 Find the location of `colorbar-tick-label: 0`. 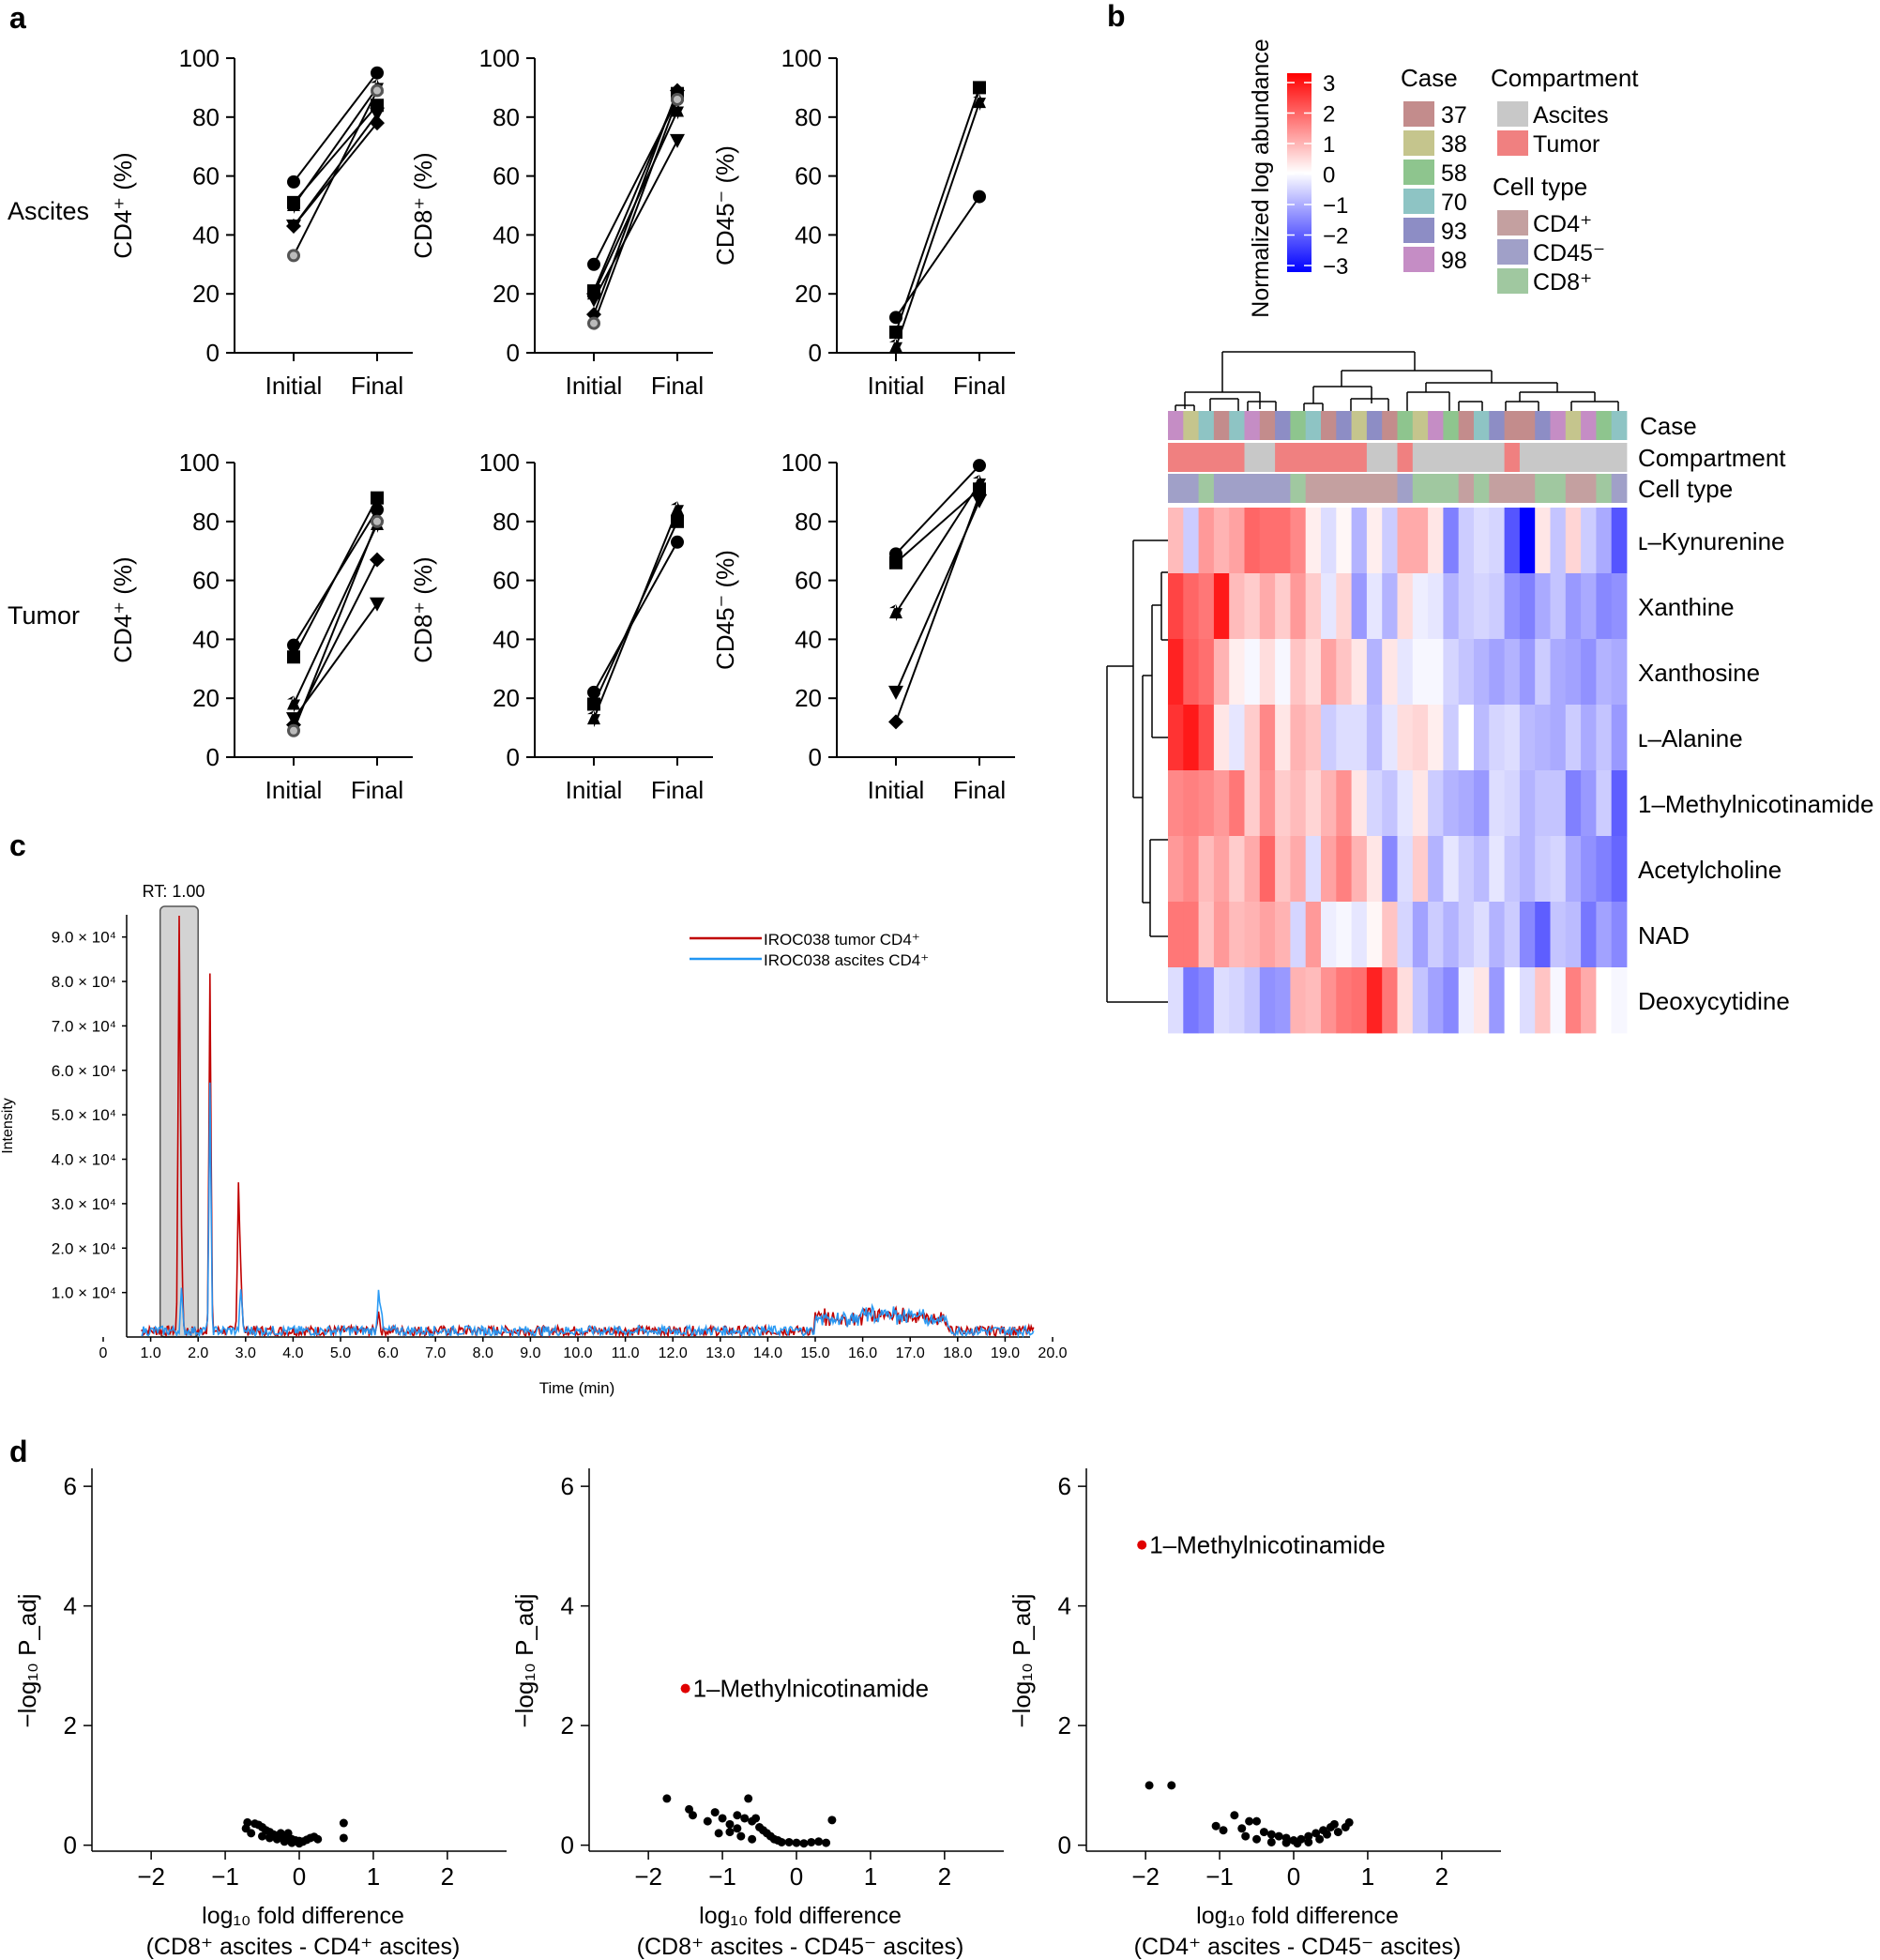

colorbar-tick-label: 0 is located at coordinates (1329, 176).